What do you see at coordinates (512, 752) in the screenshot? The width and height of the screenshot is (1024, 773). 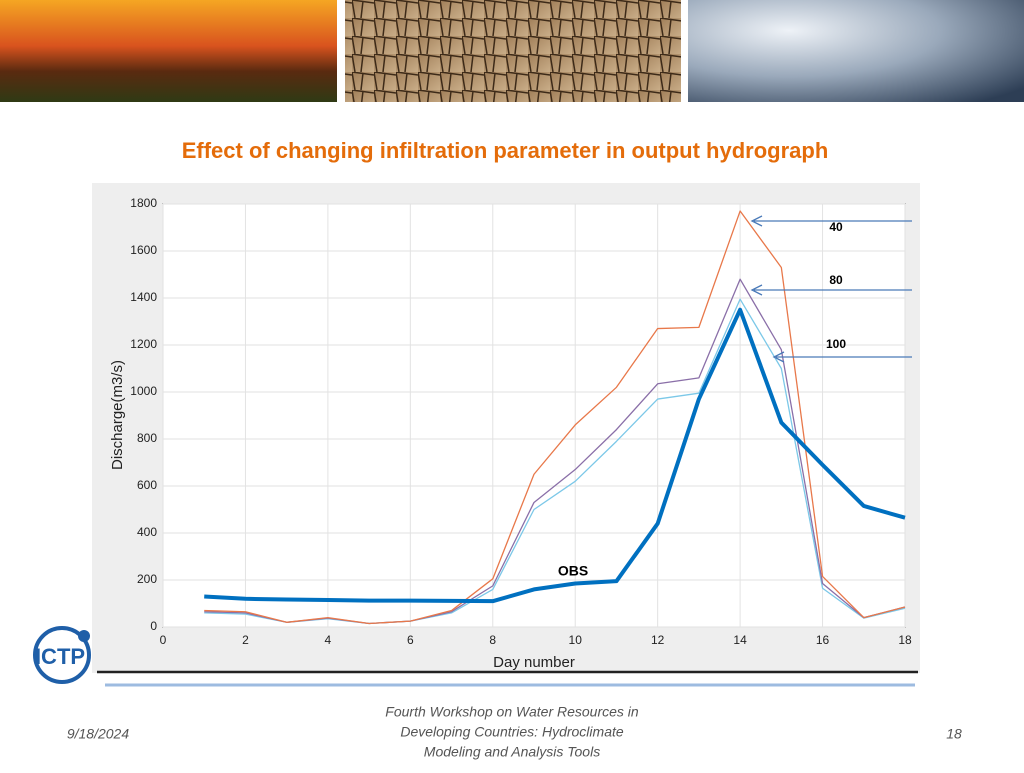 I see `footer-text: Modeling and Analysis Tools` at bounding box center [512, 752].